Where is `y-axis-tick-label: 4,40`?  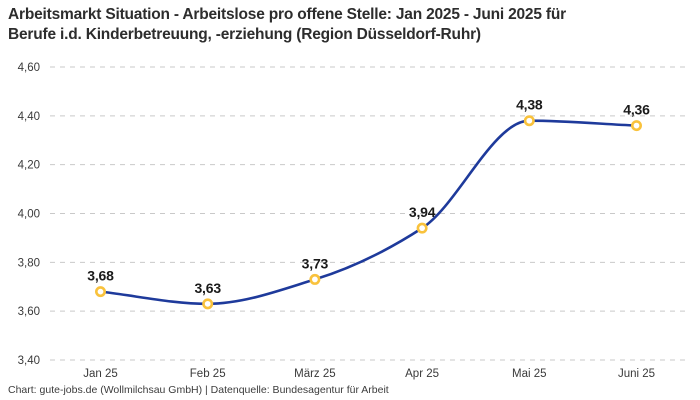
y-axis-tick-label: 4,40 is located at coordinates (29, 117).